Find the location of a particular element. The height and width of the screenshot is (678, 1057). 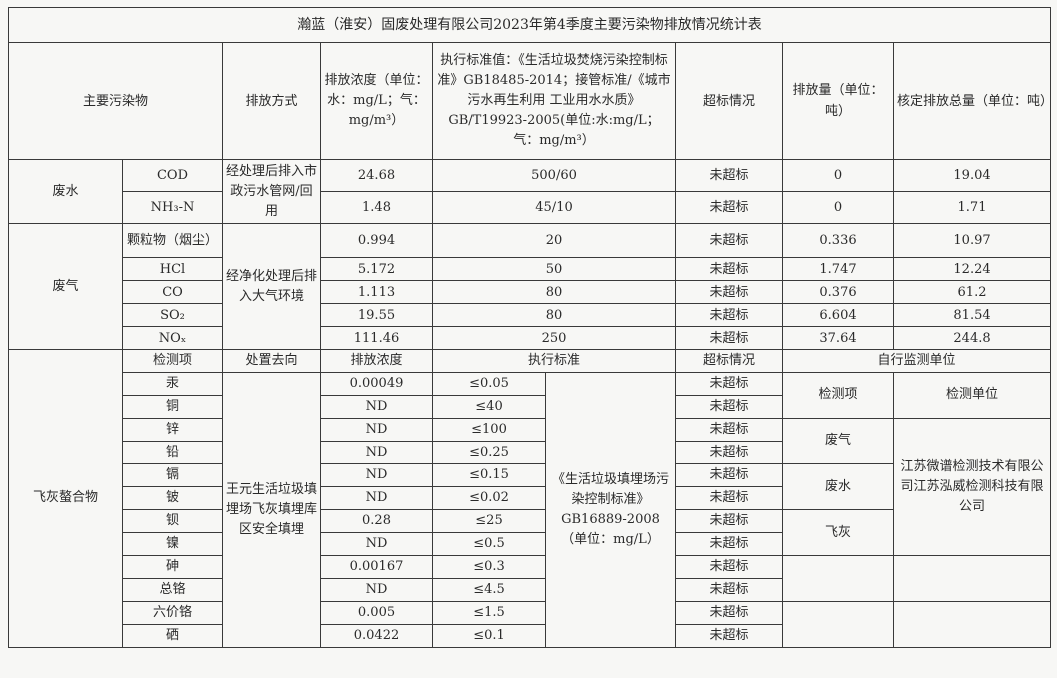

table-row: 镍 ND ≤0.5 未超标 is located at coordinates (530, 544).